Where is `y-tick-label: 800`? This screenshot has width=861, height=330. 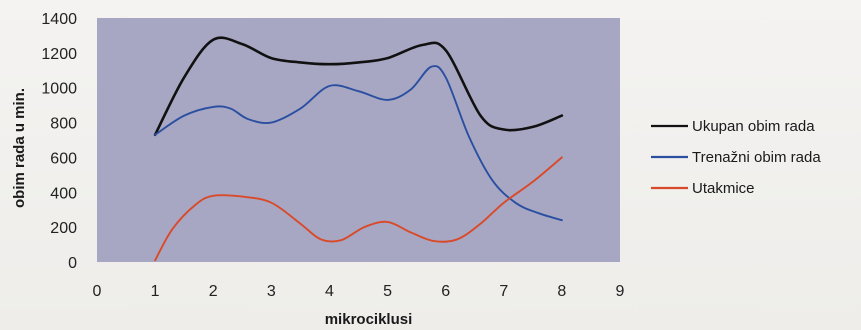
y-tick-label: 800 is located at coordinates (63, 124).